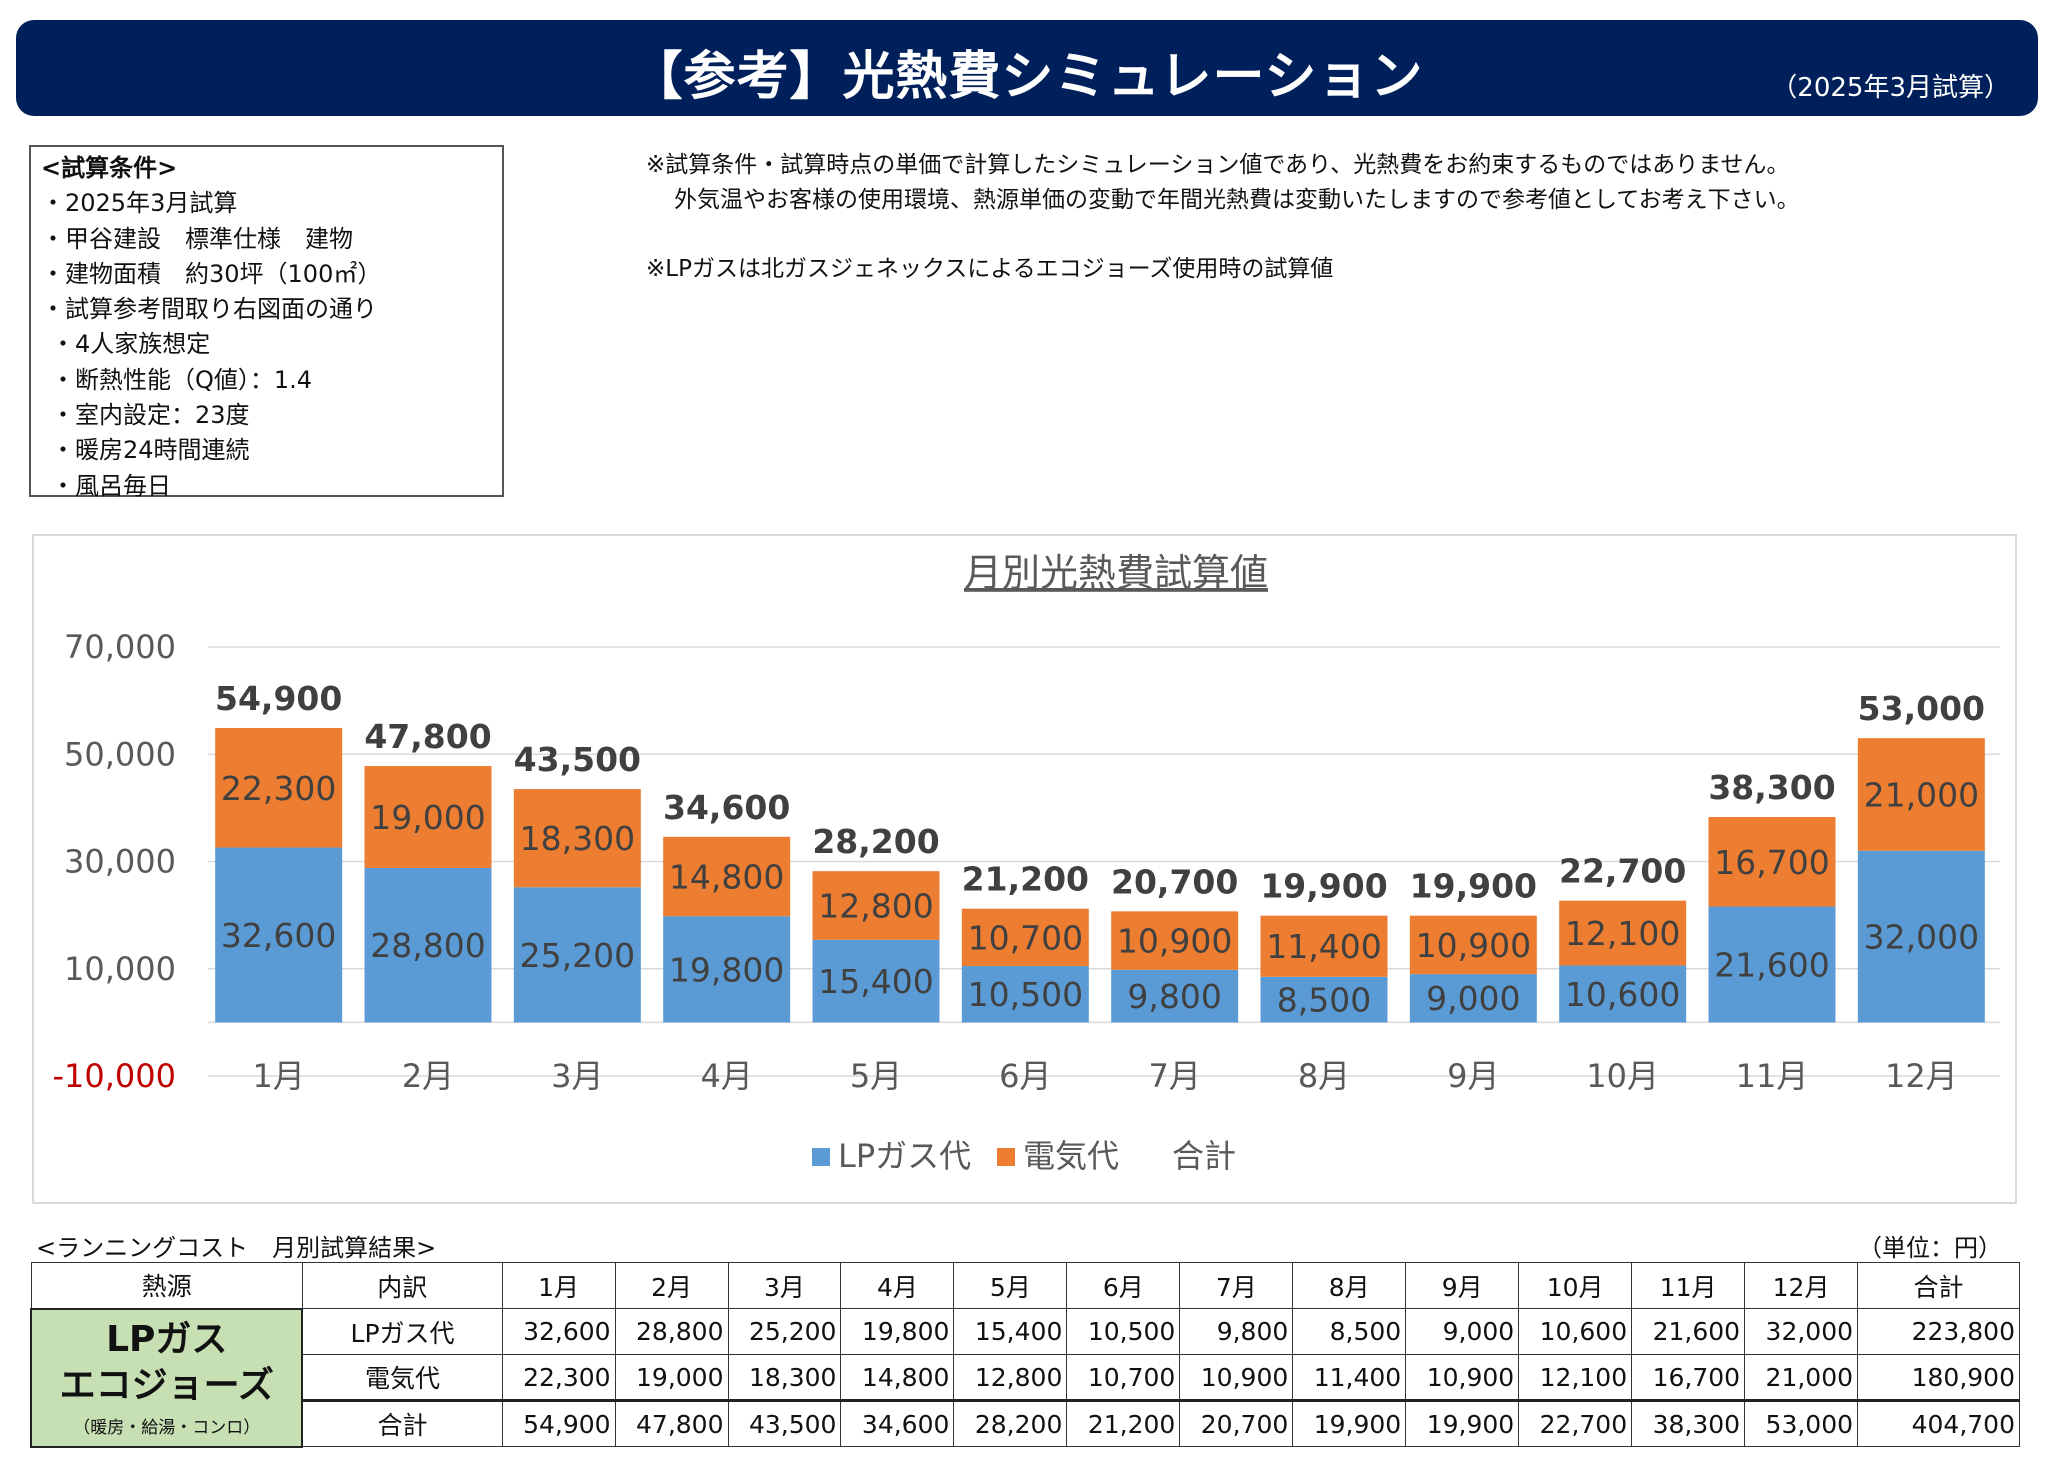 The image size is (2048, 1474). What do you see at coordinates (1349, 1285) in the screenshot?
I see `header-cell: 8月` at bounding box center [1349, 1285].